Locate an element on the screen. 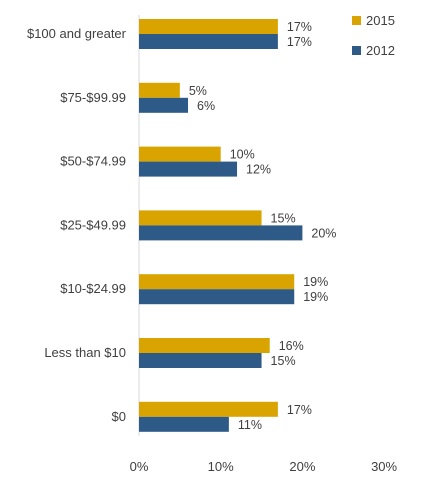 Image resolution: width=425 pixels, height=493 pixels. category-label-0: $0 is located at coordinates (119, 416).